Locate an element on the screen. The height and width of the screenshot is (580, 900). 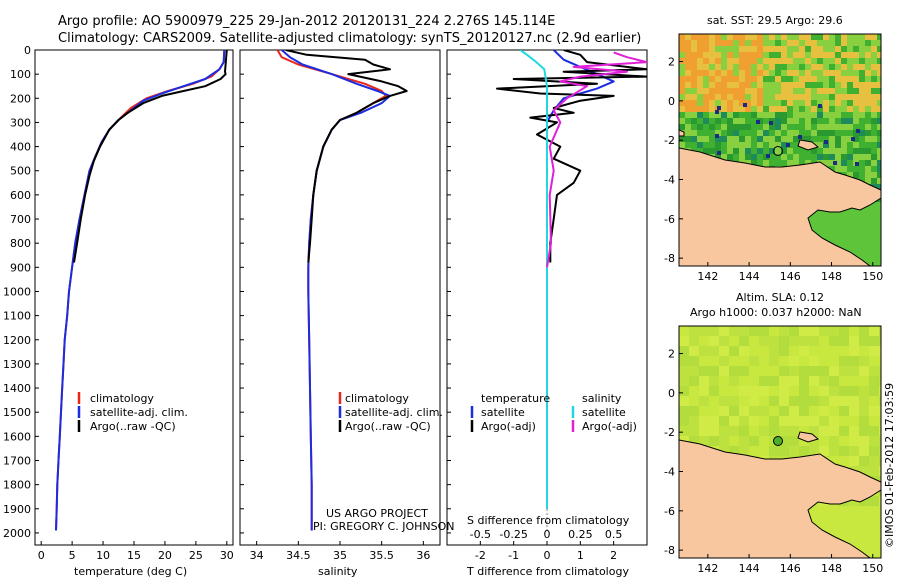
map-x-tick-label: 146 is located at coordinates (790, 568).